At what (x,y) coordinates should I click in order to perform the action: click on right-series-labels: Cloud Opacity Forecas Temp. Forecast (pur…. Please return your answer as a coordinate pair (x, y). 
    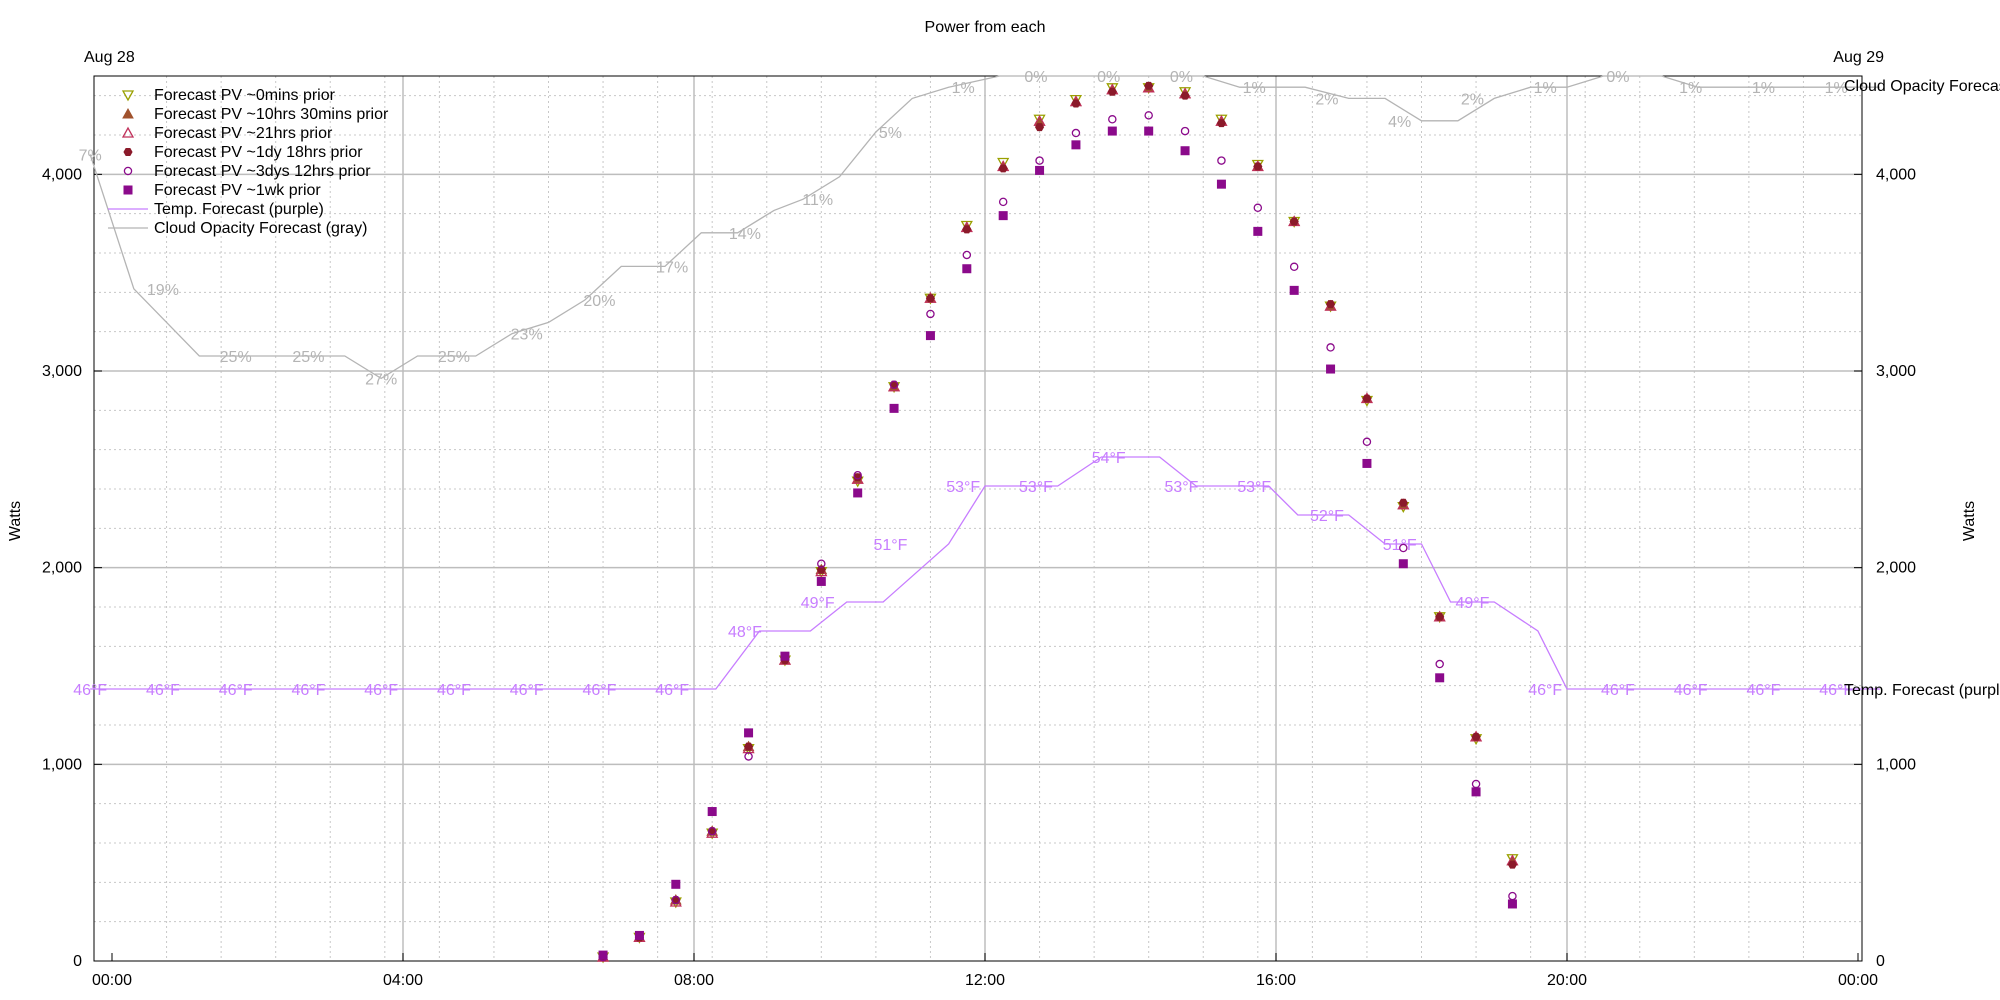
    Looking at the image, I should click on (1922, 388).